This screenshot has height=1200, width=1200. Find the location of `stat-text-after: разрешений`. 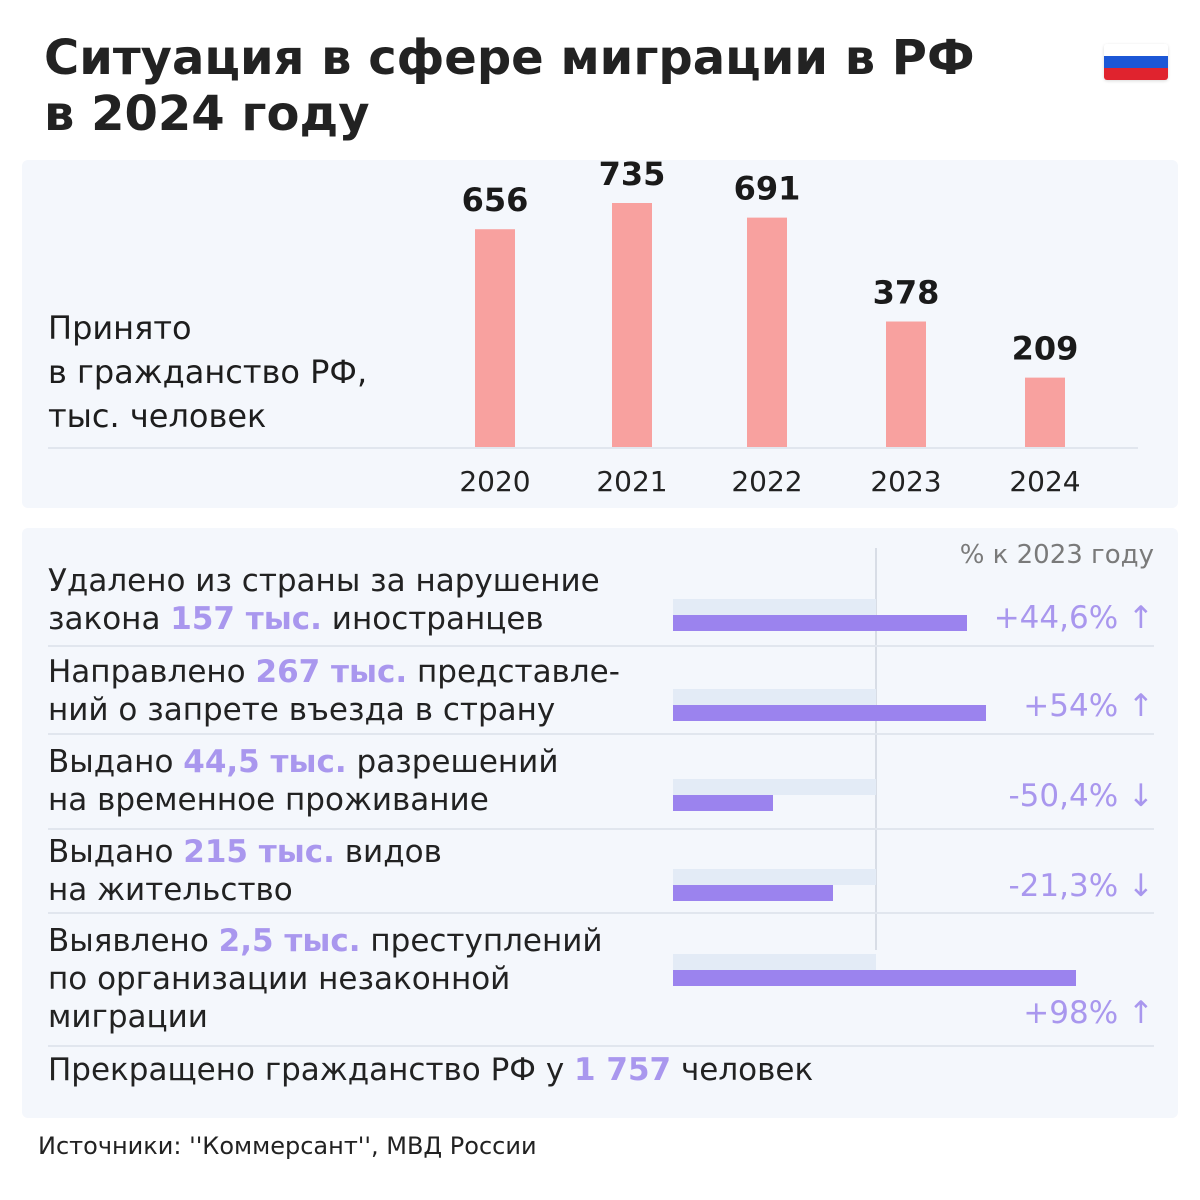

stat-text-after: разрешений is located at coordinates (452, 762).